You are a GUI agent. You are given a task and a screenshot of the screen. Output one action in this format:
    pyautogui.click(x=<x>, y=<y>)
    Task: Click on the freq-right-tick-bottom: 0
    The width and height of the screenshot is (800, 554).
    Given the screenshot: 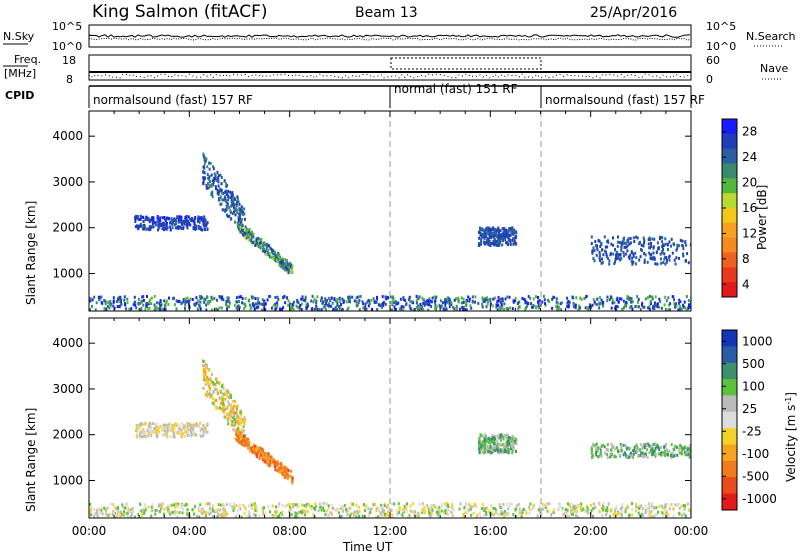 What is the action you would take?
    pyautogui.click(x=709, y=79)
    